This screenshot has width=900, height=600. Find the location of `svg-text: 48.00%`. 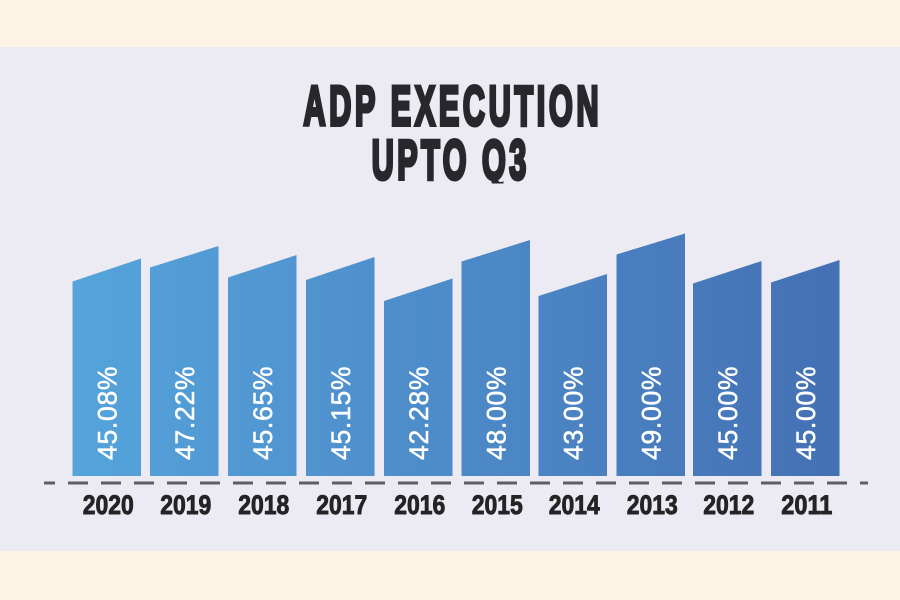

svg-text: 48.00% is located at coordinates (496, 414).